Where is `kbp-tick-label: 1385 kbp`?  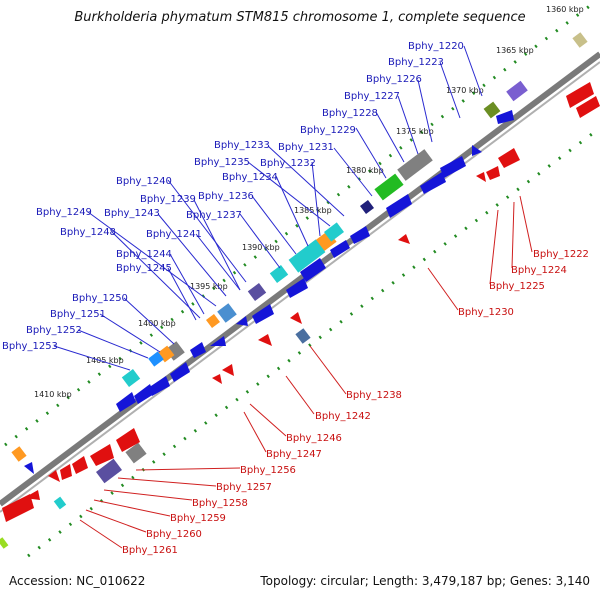 kbp-tick-label: 1385 kbp is located at coordinates (313, 210).